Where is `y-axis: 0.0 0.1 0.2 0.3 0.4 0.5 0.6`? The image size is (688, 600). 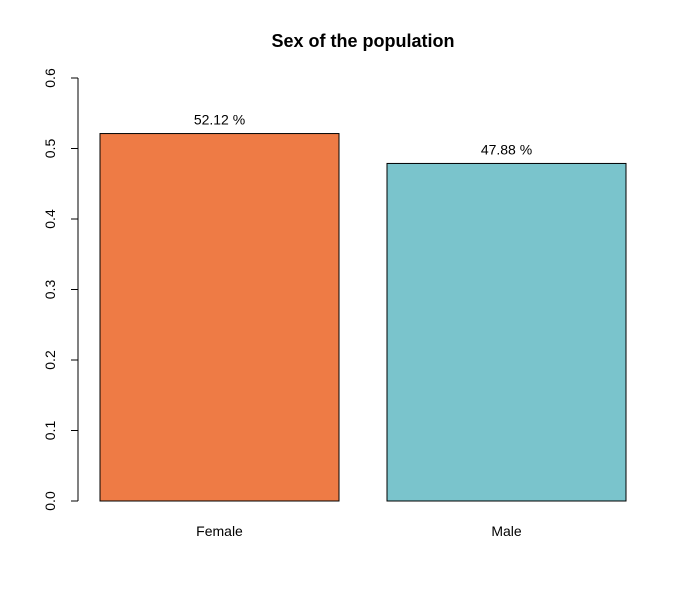 y-axis: 0.0 0.1 0.2 0.3 0.4 0.5 0.6 is located at coordinates (60, 289).